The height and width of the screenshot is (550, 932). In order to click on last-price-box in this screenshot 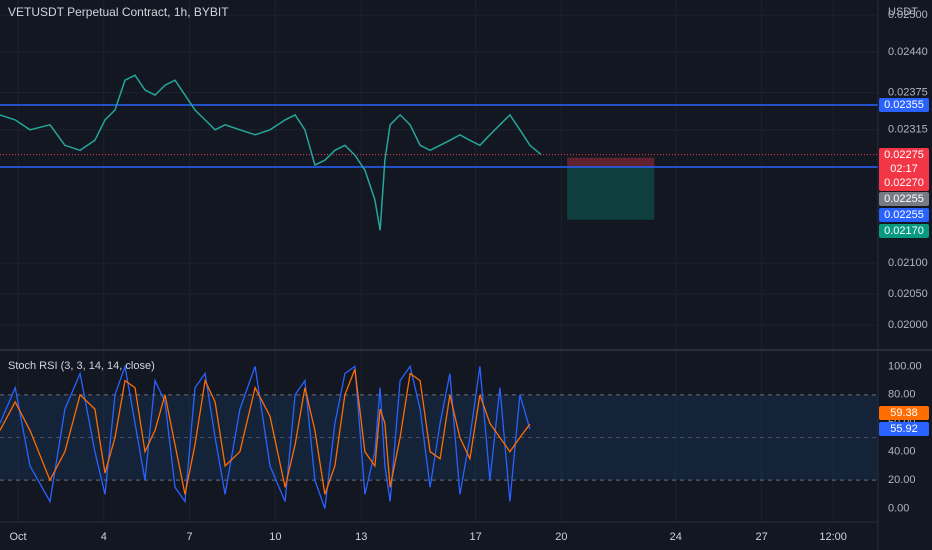, I will do `click(904, 169)`.